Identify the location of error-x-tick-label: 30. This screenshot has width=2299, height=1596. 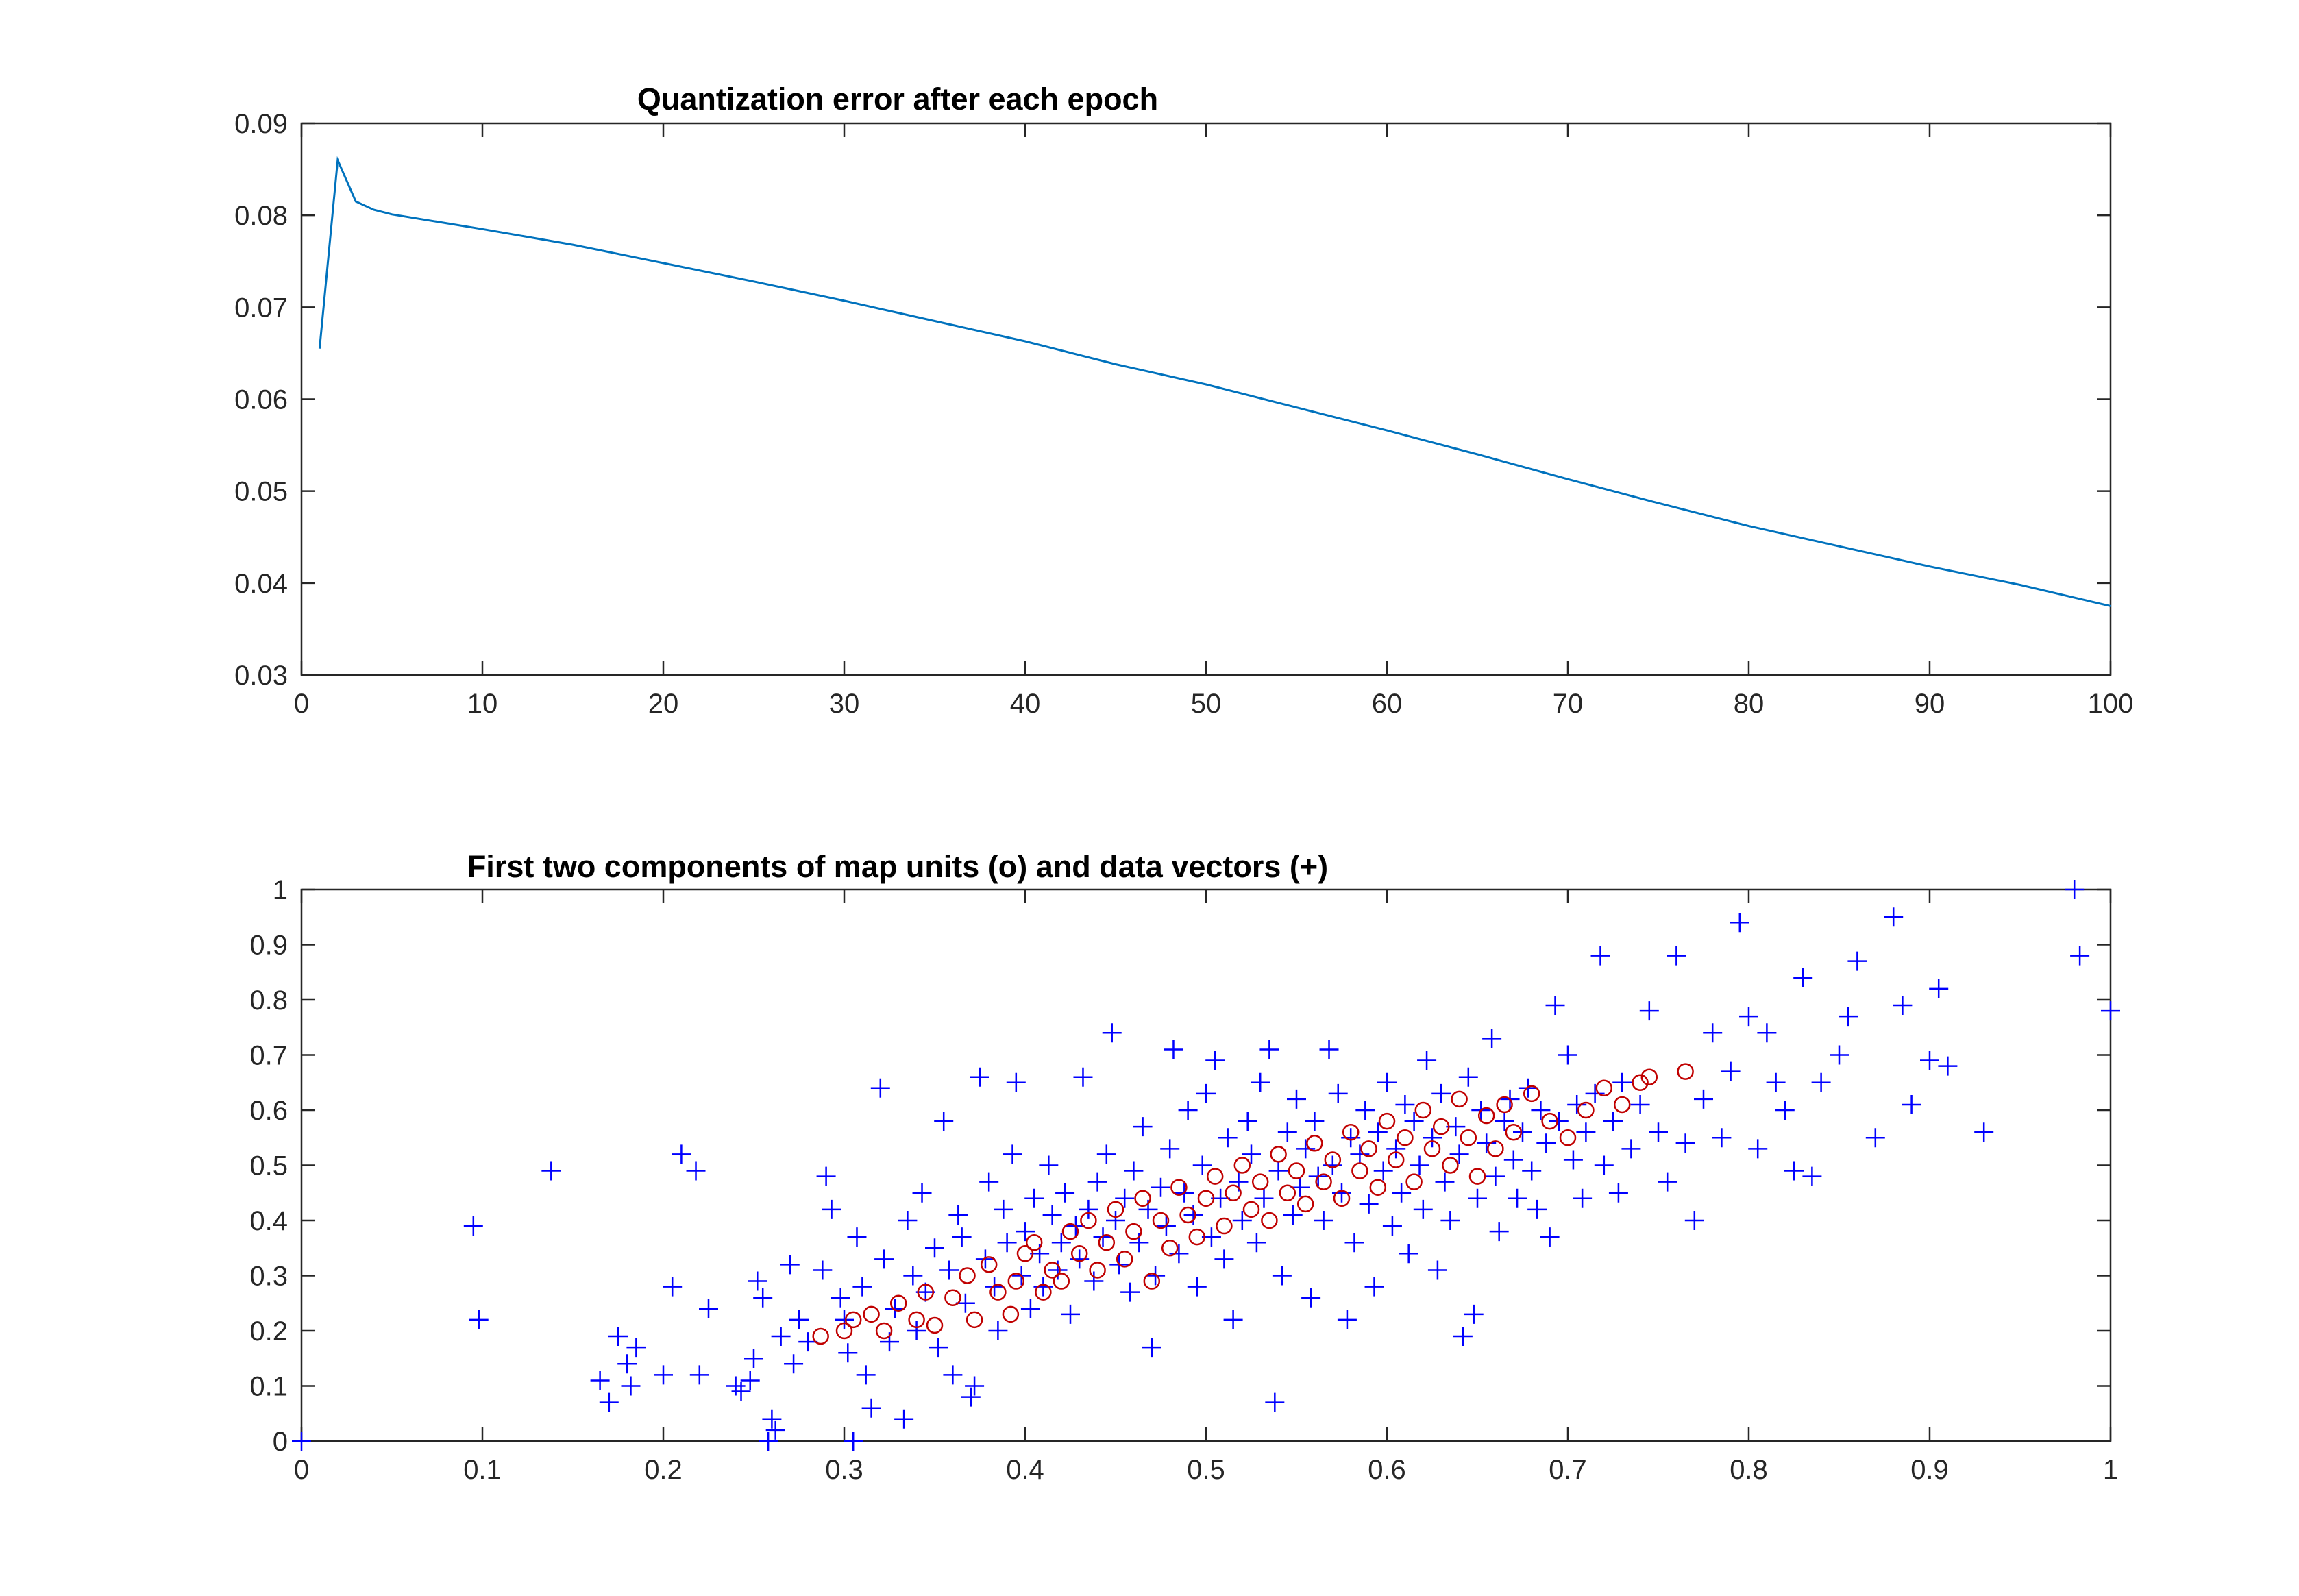
(844, 704).